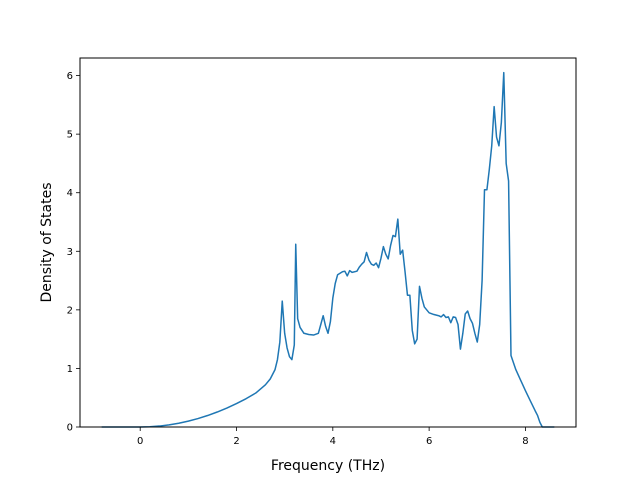 This screenshot has width=640, height=480. Describe the element at coordinates (236, 441) in the screenshot. I see `x-tick-label: 2` at that location.